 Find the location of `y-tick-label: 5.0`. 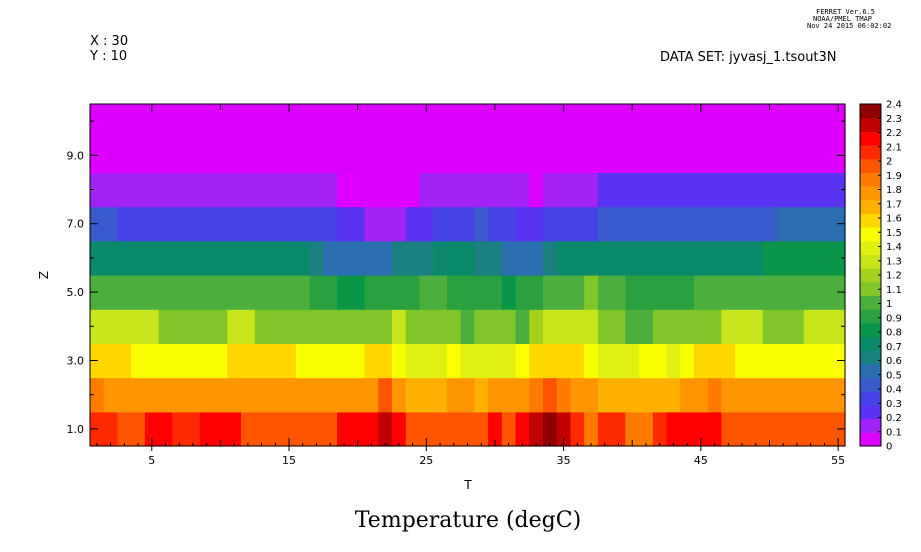

y-tick-label: 5.0 is located at coordinates (76, 292).